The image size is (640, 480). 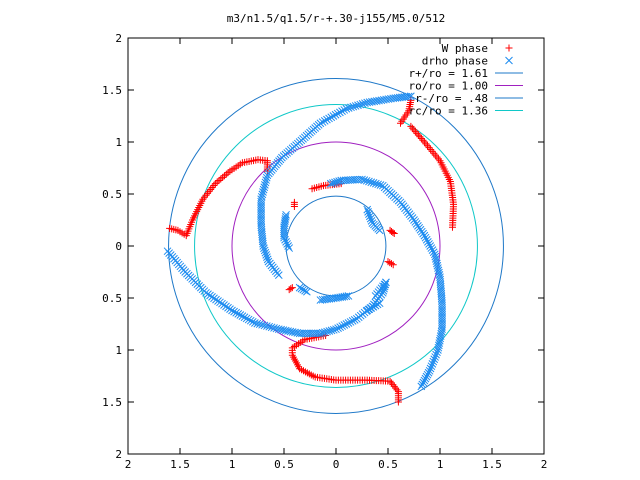 I want to click on legend-label: drho phase, so click(x=455, y=61).